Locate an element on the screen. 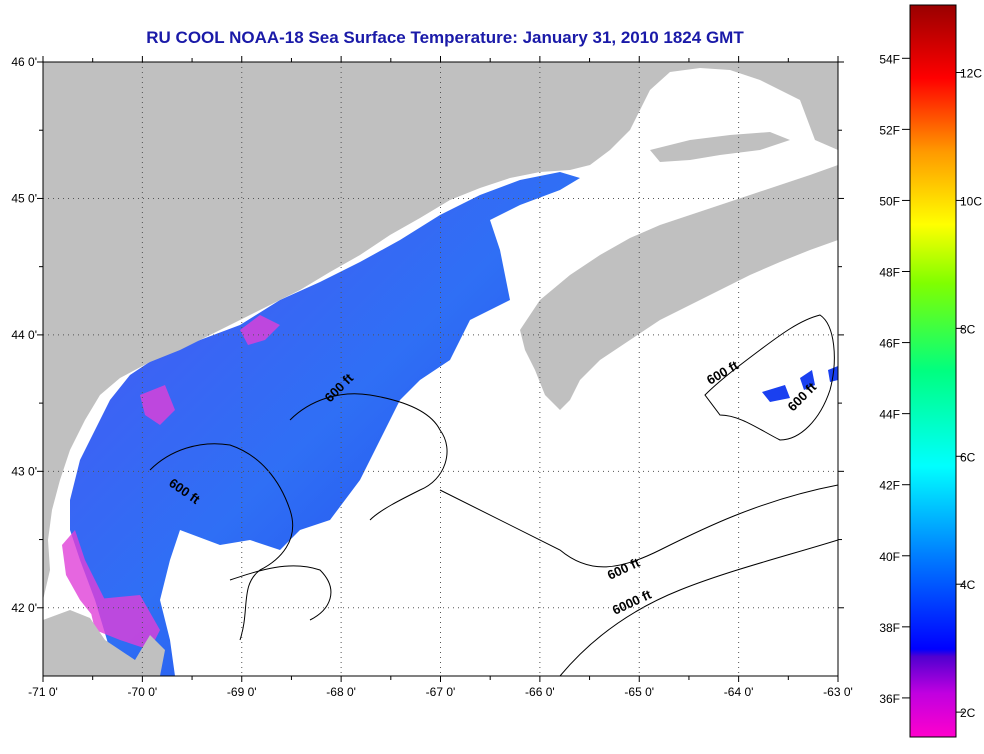 This screenshot has height=754, width=984. lon-tick-label: -67 0' is located at coordinates (441, 692).